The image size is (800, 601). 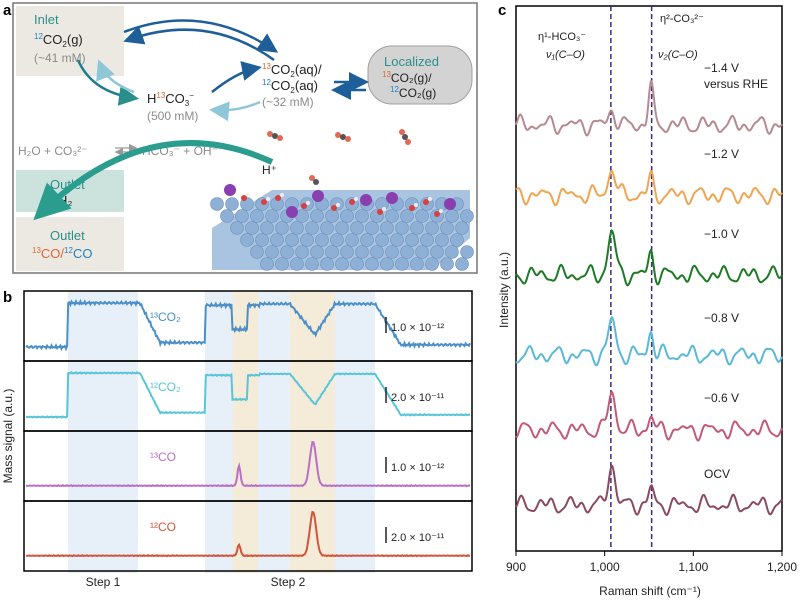 I want to click on raman-series-label-2: −1.2 V, so click(x=721, y=154).